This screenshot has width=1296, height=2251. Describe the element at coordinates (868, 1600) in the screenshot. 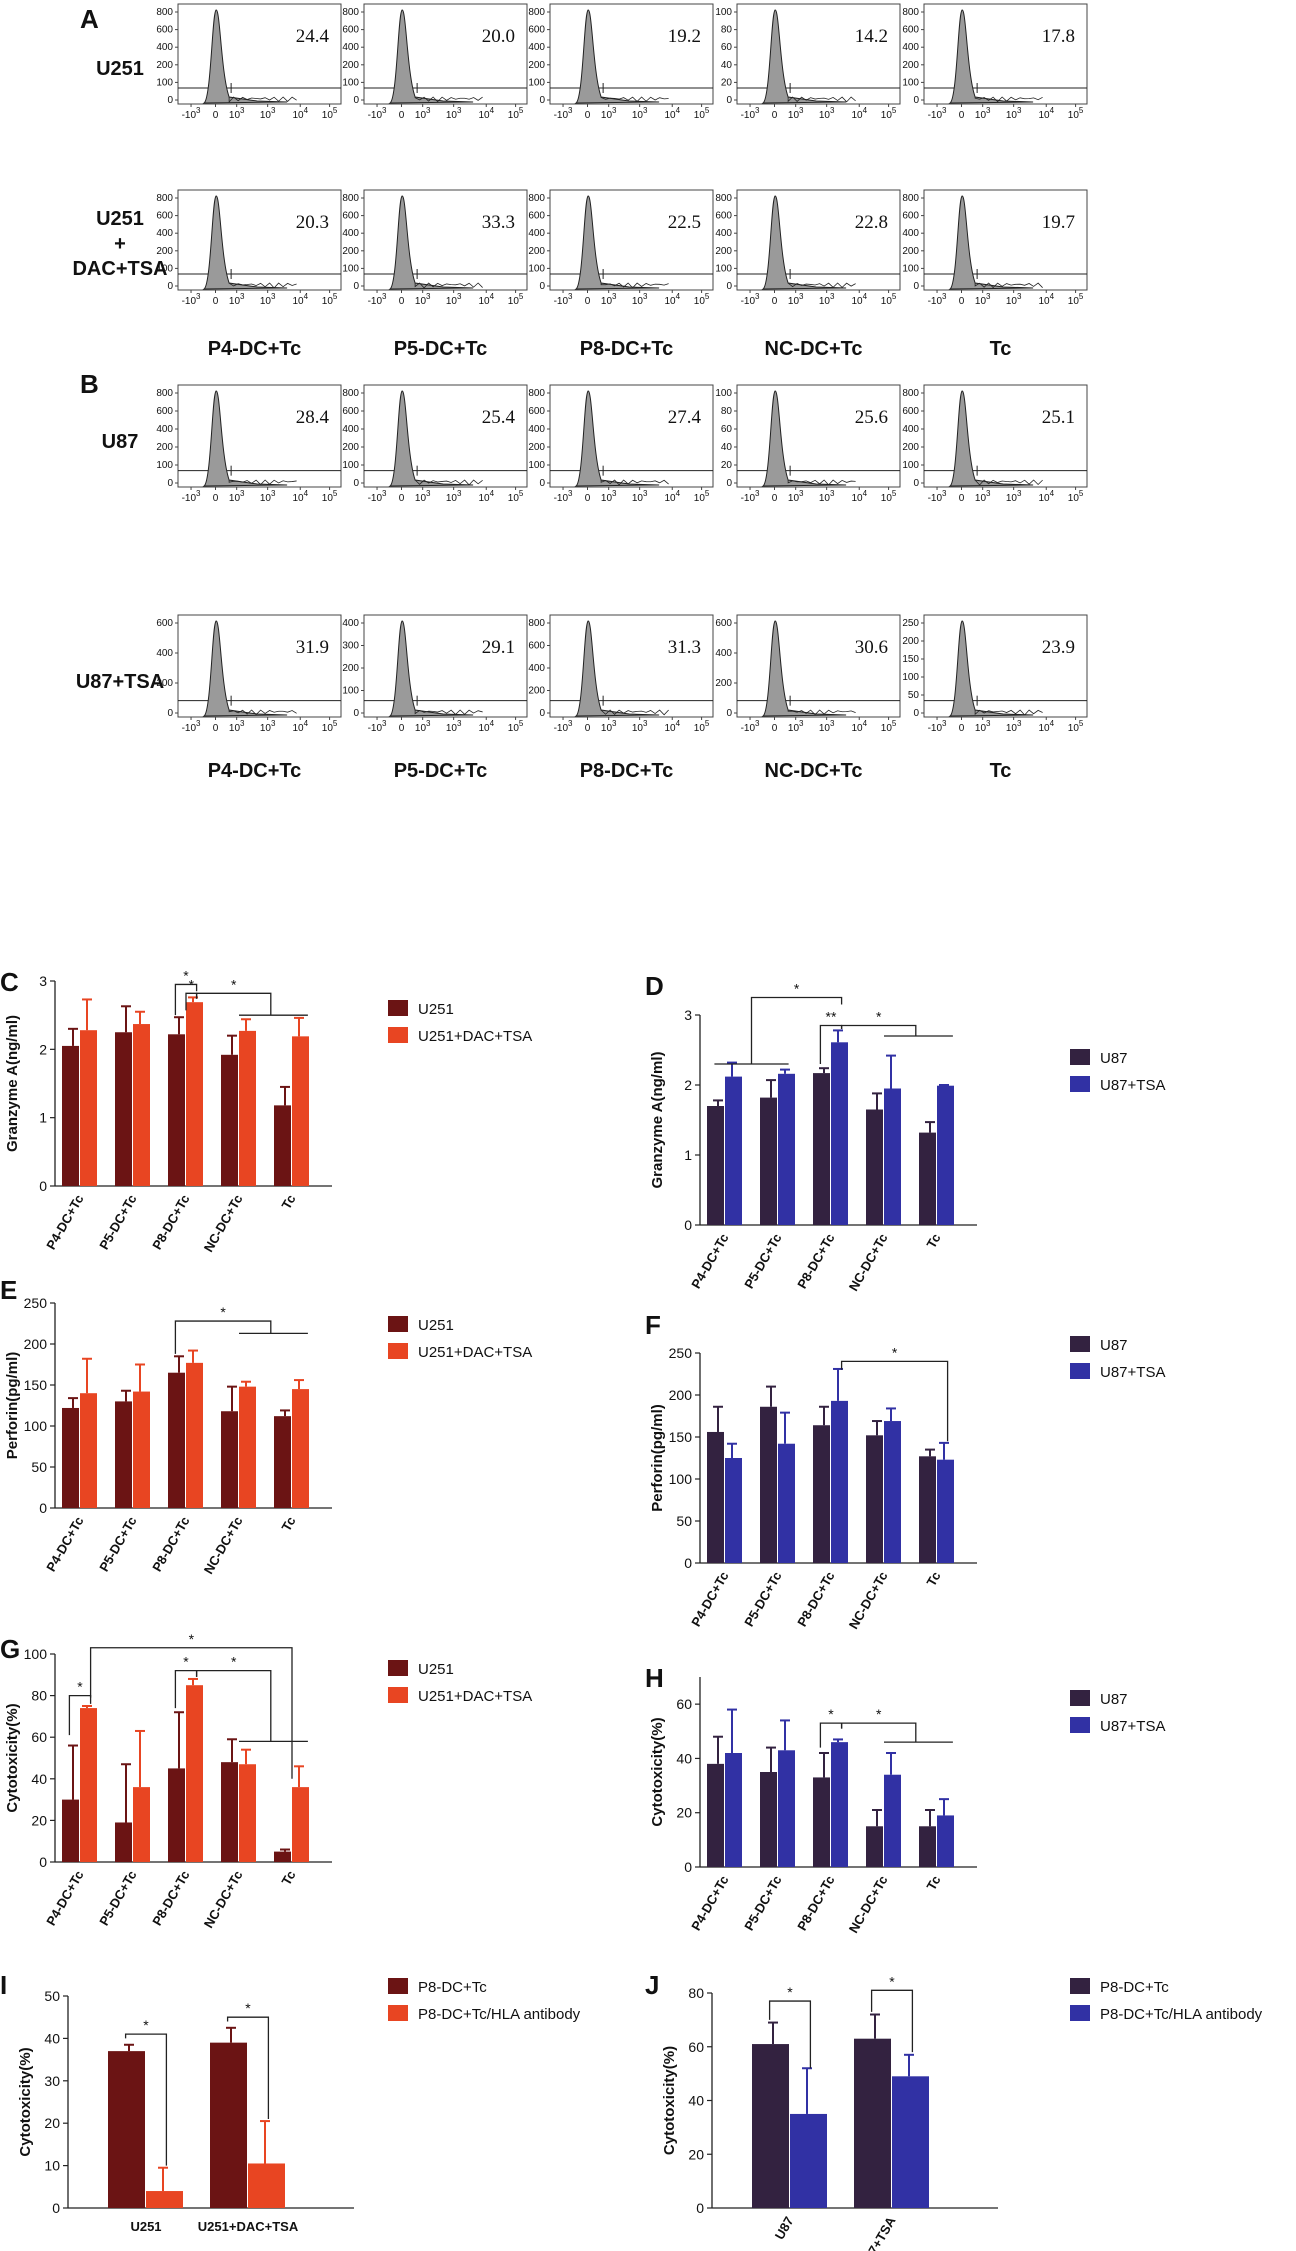

I see `category-label: NC-DC+Tc` at that location.